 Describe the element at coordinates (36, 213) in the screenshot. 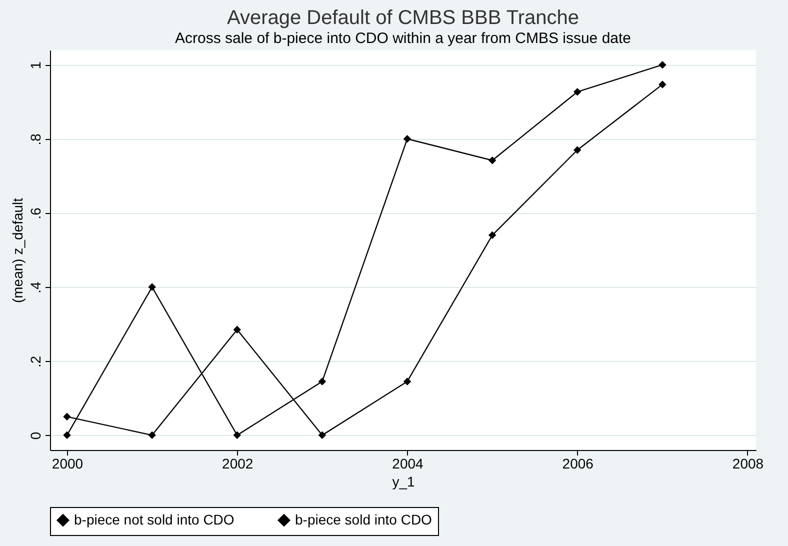

I see `y-tick-label: .6` at that location.